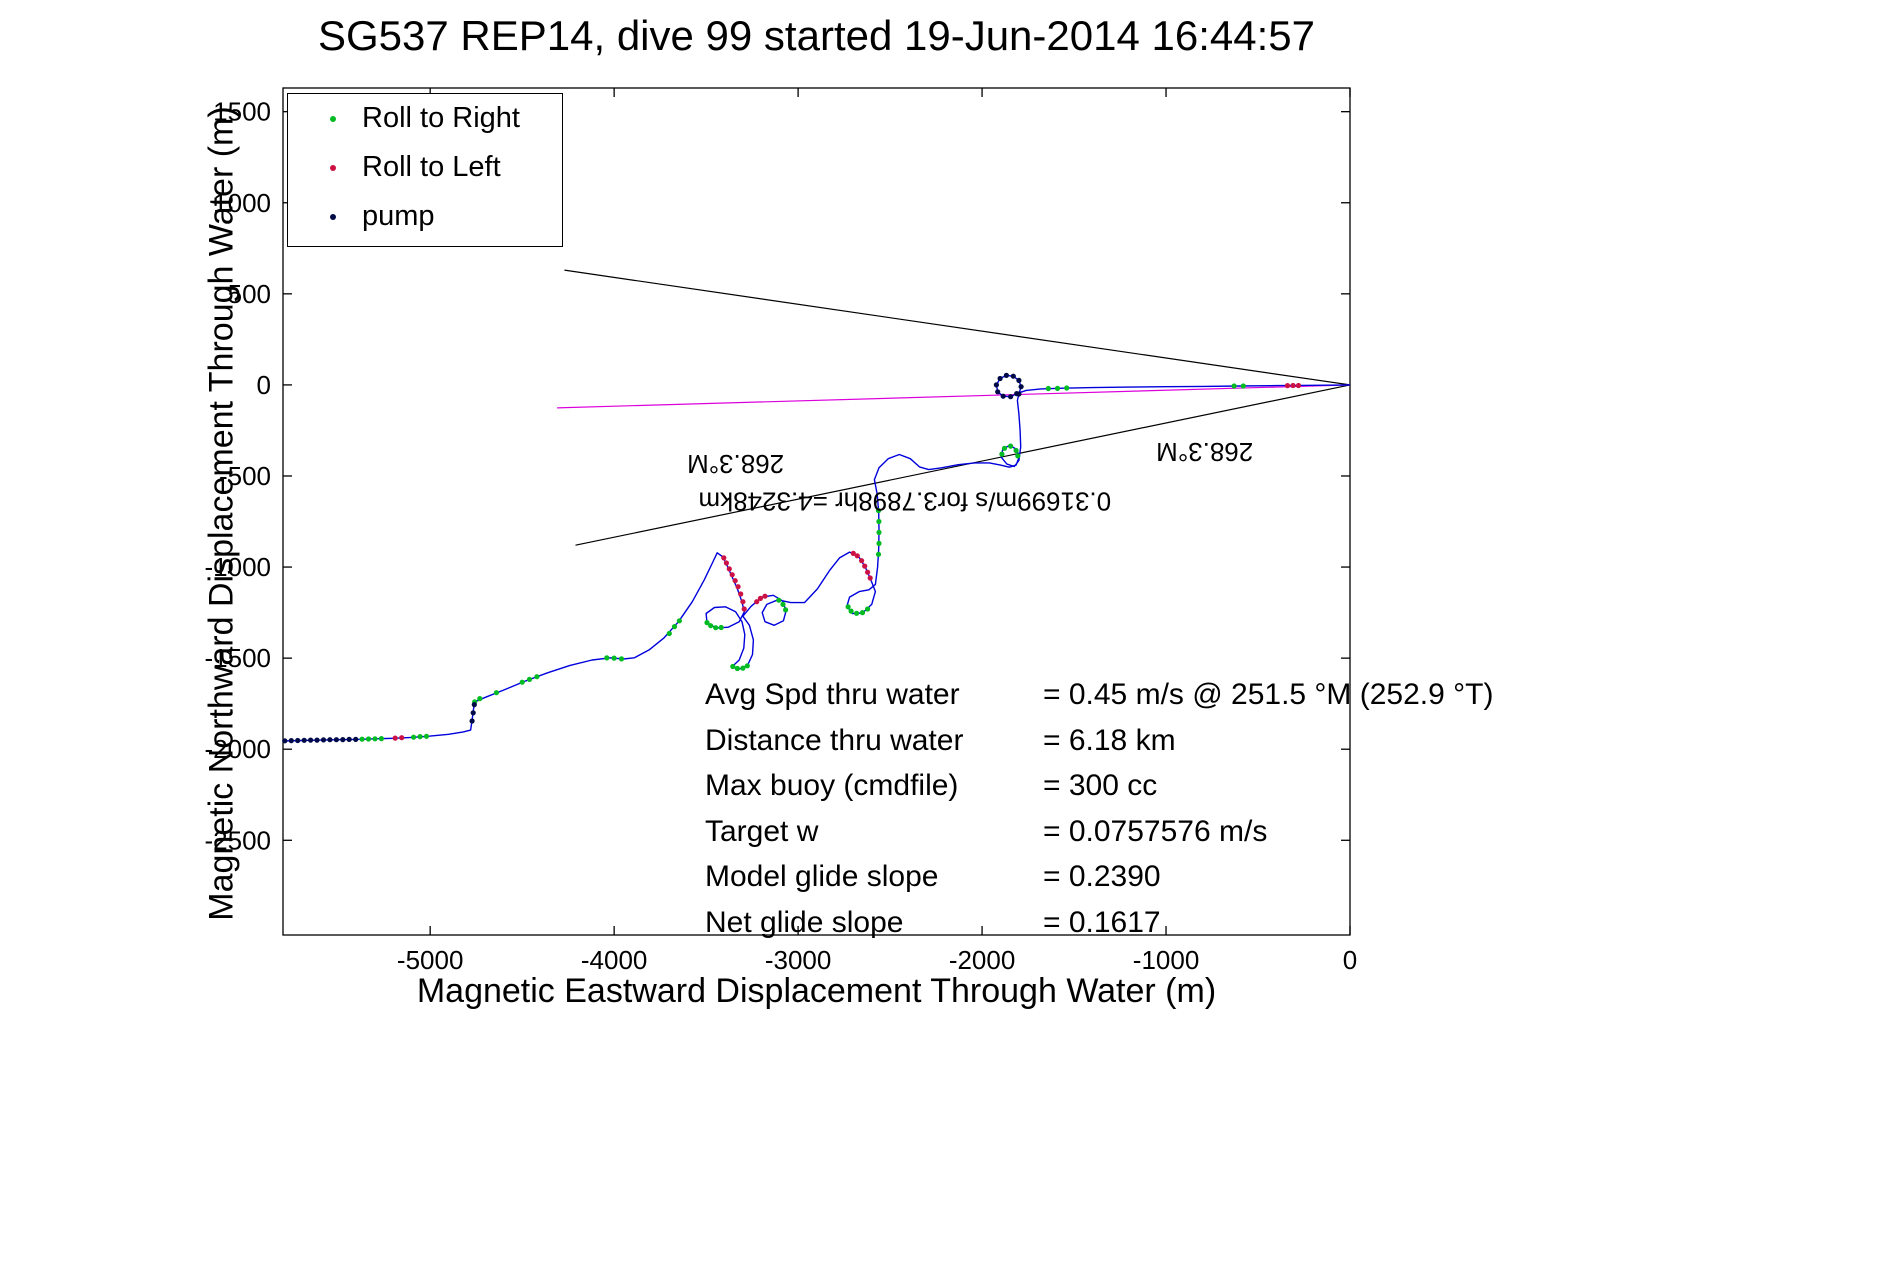  Describe the element at coordinates (904, 501) in the screenshot. I see `bearing-annotation: 0.31699m/s for3.7898hr =4.3248km` at that location.